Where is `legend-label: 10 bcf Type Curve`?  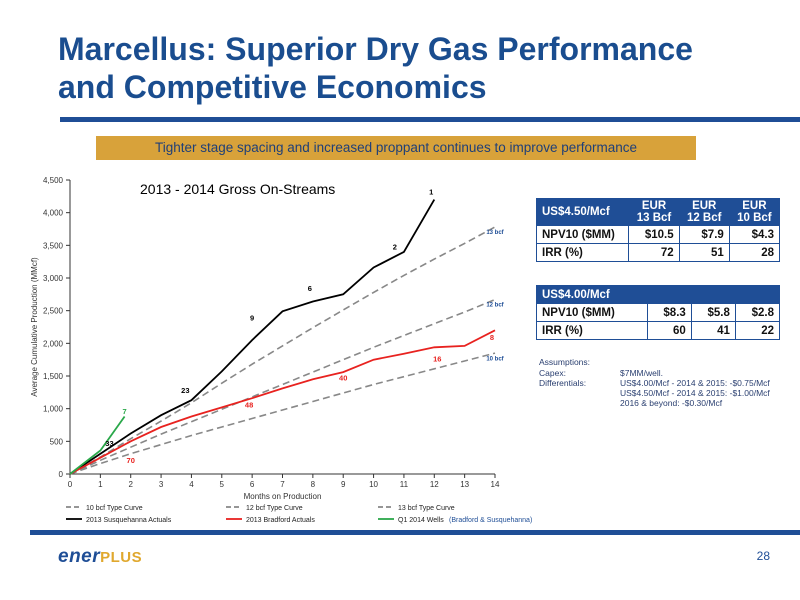
legend-label: 10 bcf Type Curve is located at coordinates (114, 508).